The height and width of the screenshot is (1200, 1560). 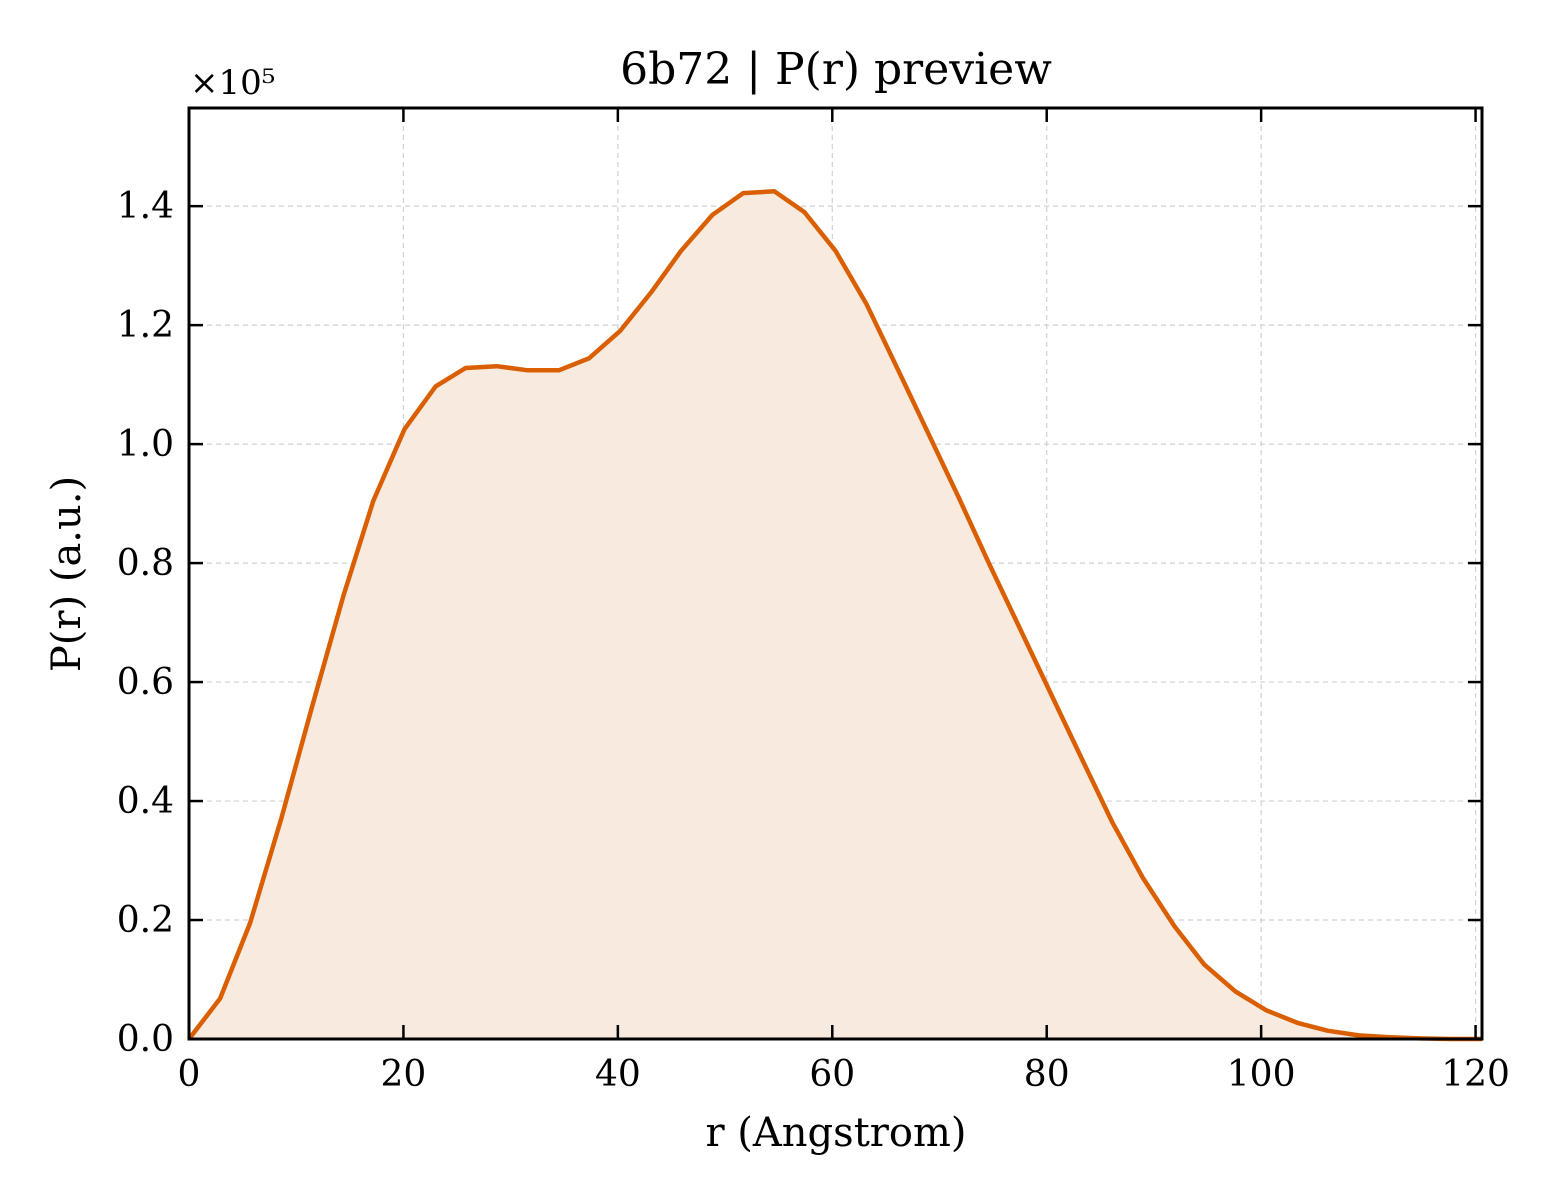 What do you see at coordinates (145, 444) in the screenshot?
I see `y-tick-label: 1.0` at bounding box center [145, 444].